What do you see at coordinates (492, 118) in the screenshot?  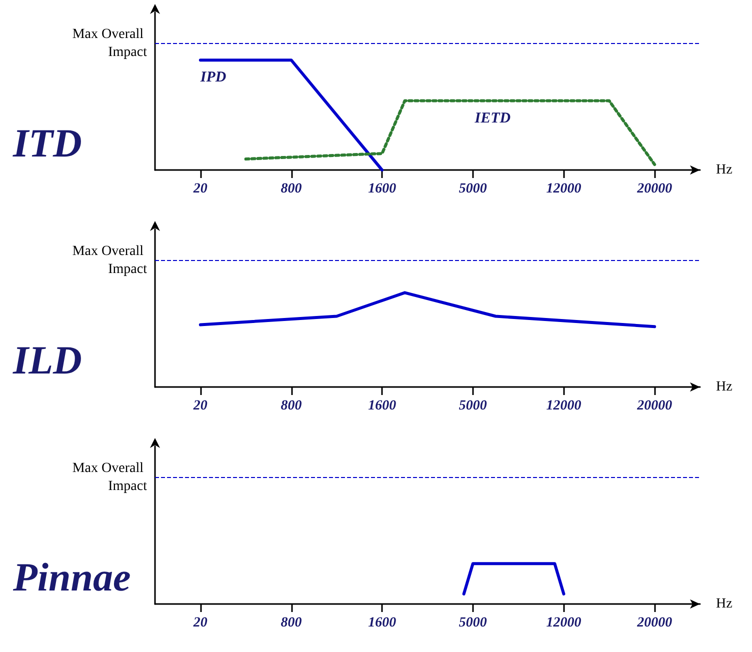 I see `series-label: IETD` at bounding box center [492, 118].